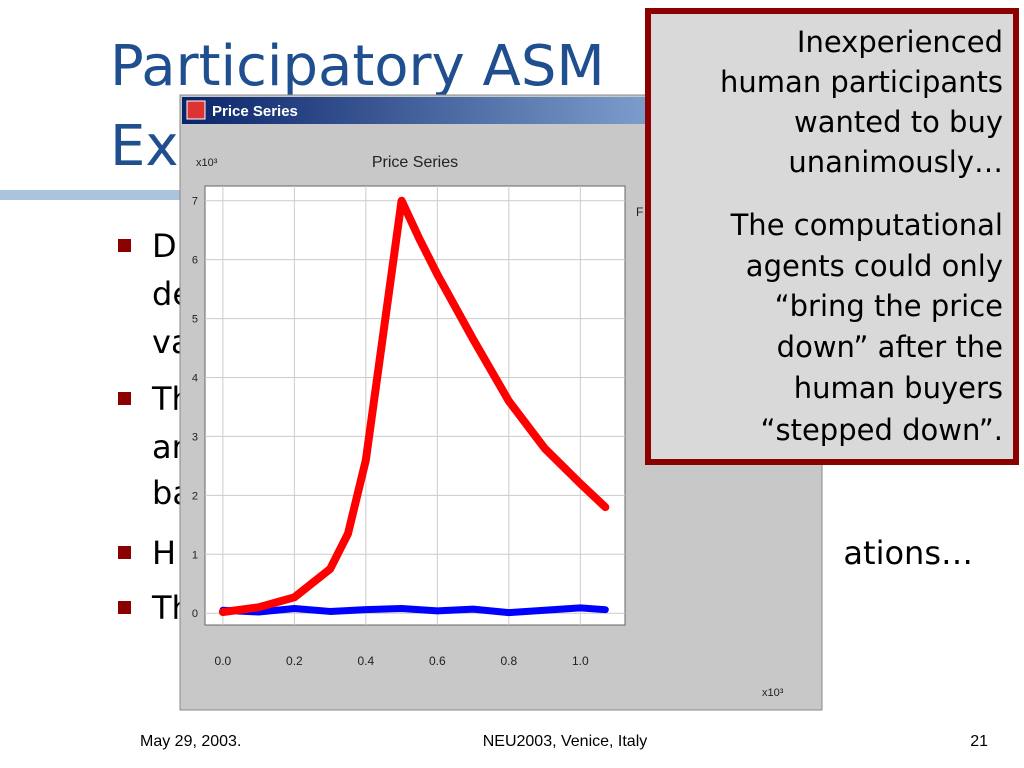 This screenshot has width=1024, height=768. Describe the element at coordinates (294, 661) in the screenshot. I see `x-tick-label: 0.2` at that location.